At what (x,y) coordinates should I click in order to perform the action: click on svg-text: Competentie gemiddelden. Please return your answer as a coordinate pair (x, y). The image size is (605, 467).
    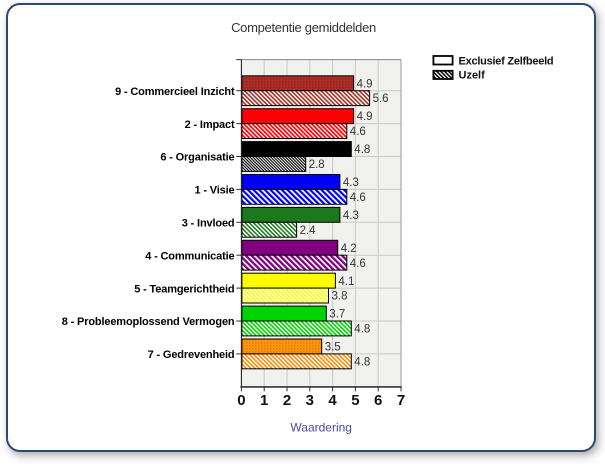
    Looking at the image, I should click on (303, 27).